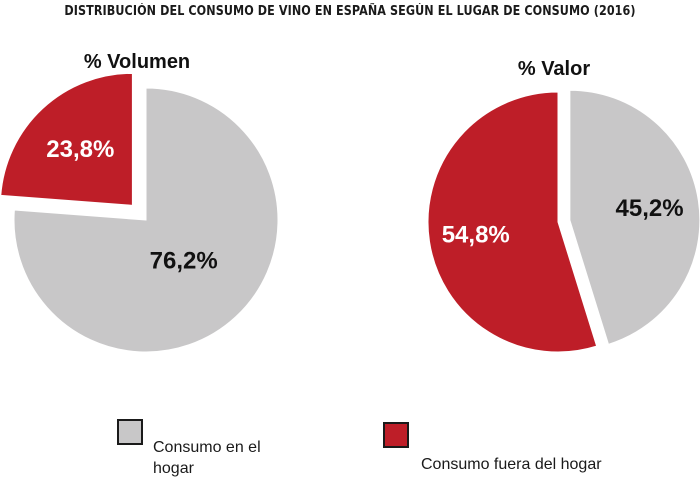  Describe the element at coordinates (207, 458) in the screenshot. I see `legend-label-hogar: Consumo en el hogar` at that location.